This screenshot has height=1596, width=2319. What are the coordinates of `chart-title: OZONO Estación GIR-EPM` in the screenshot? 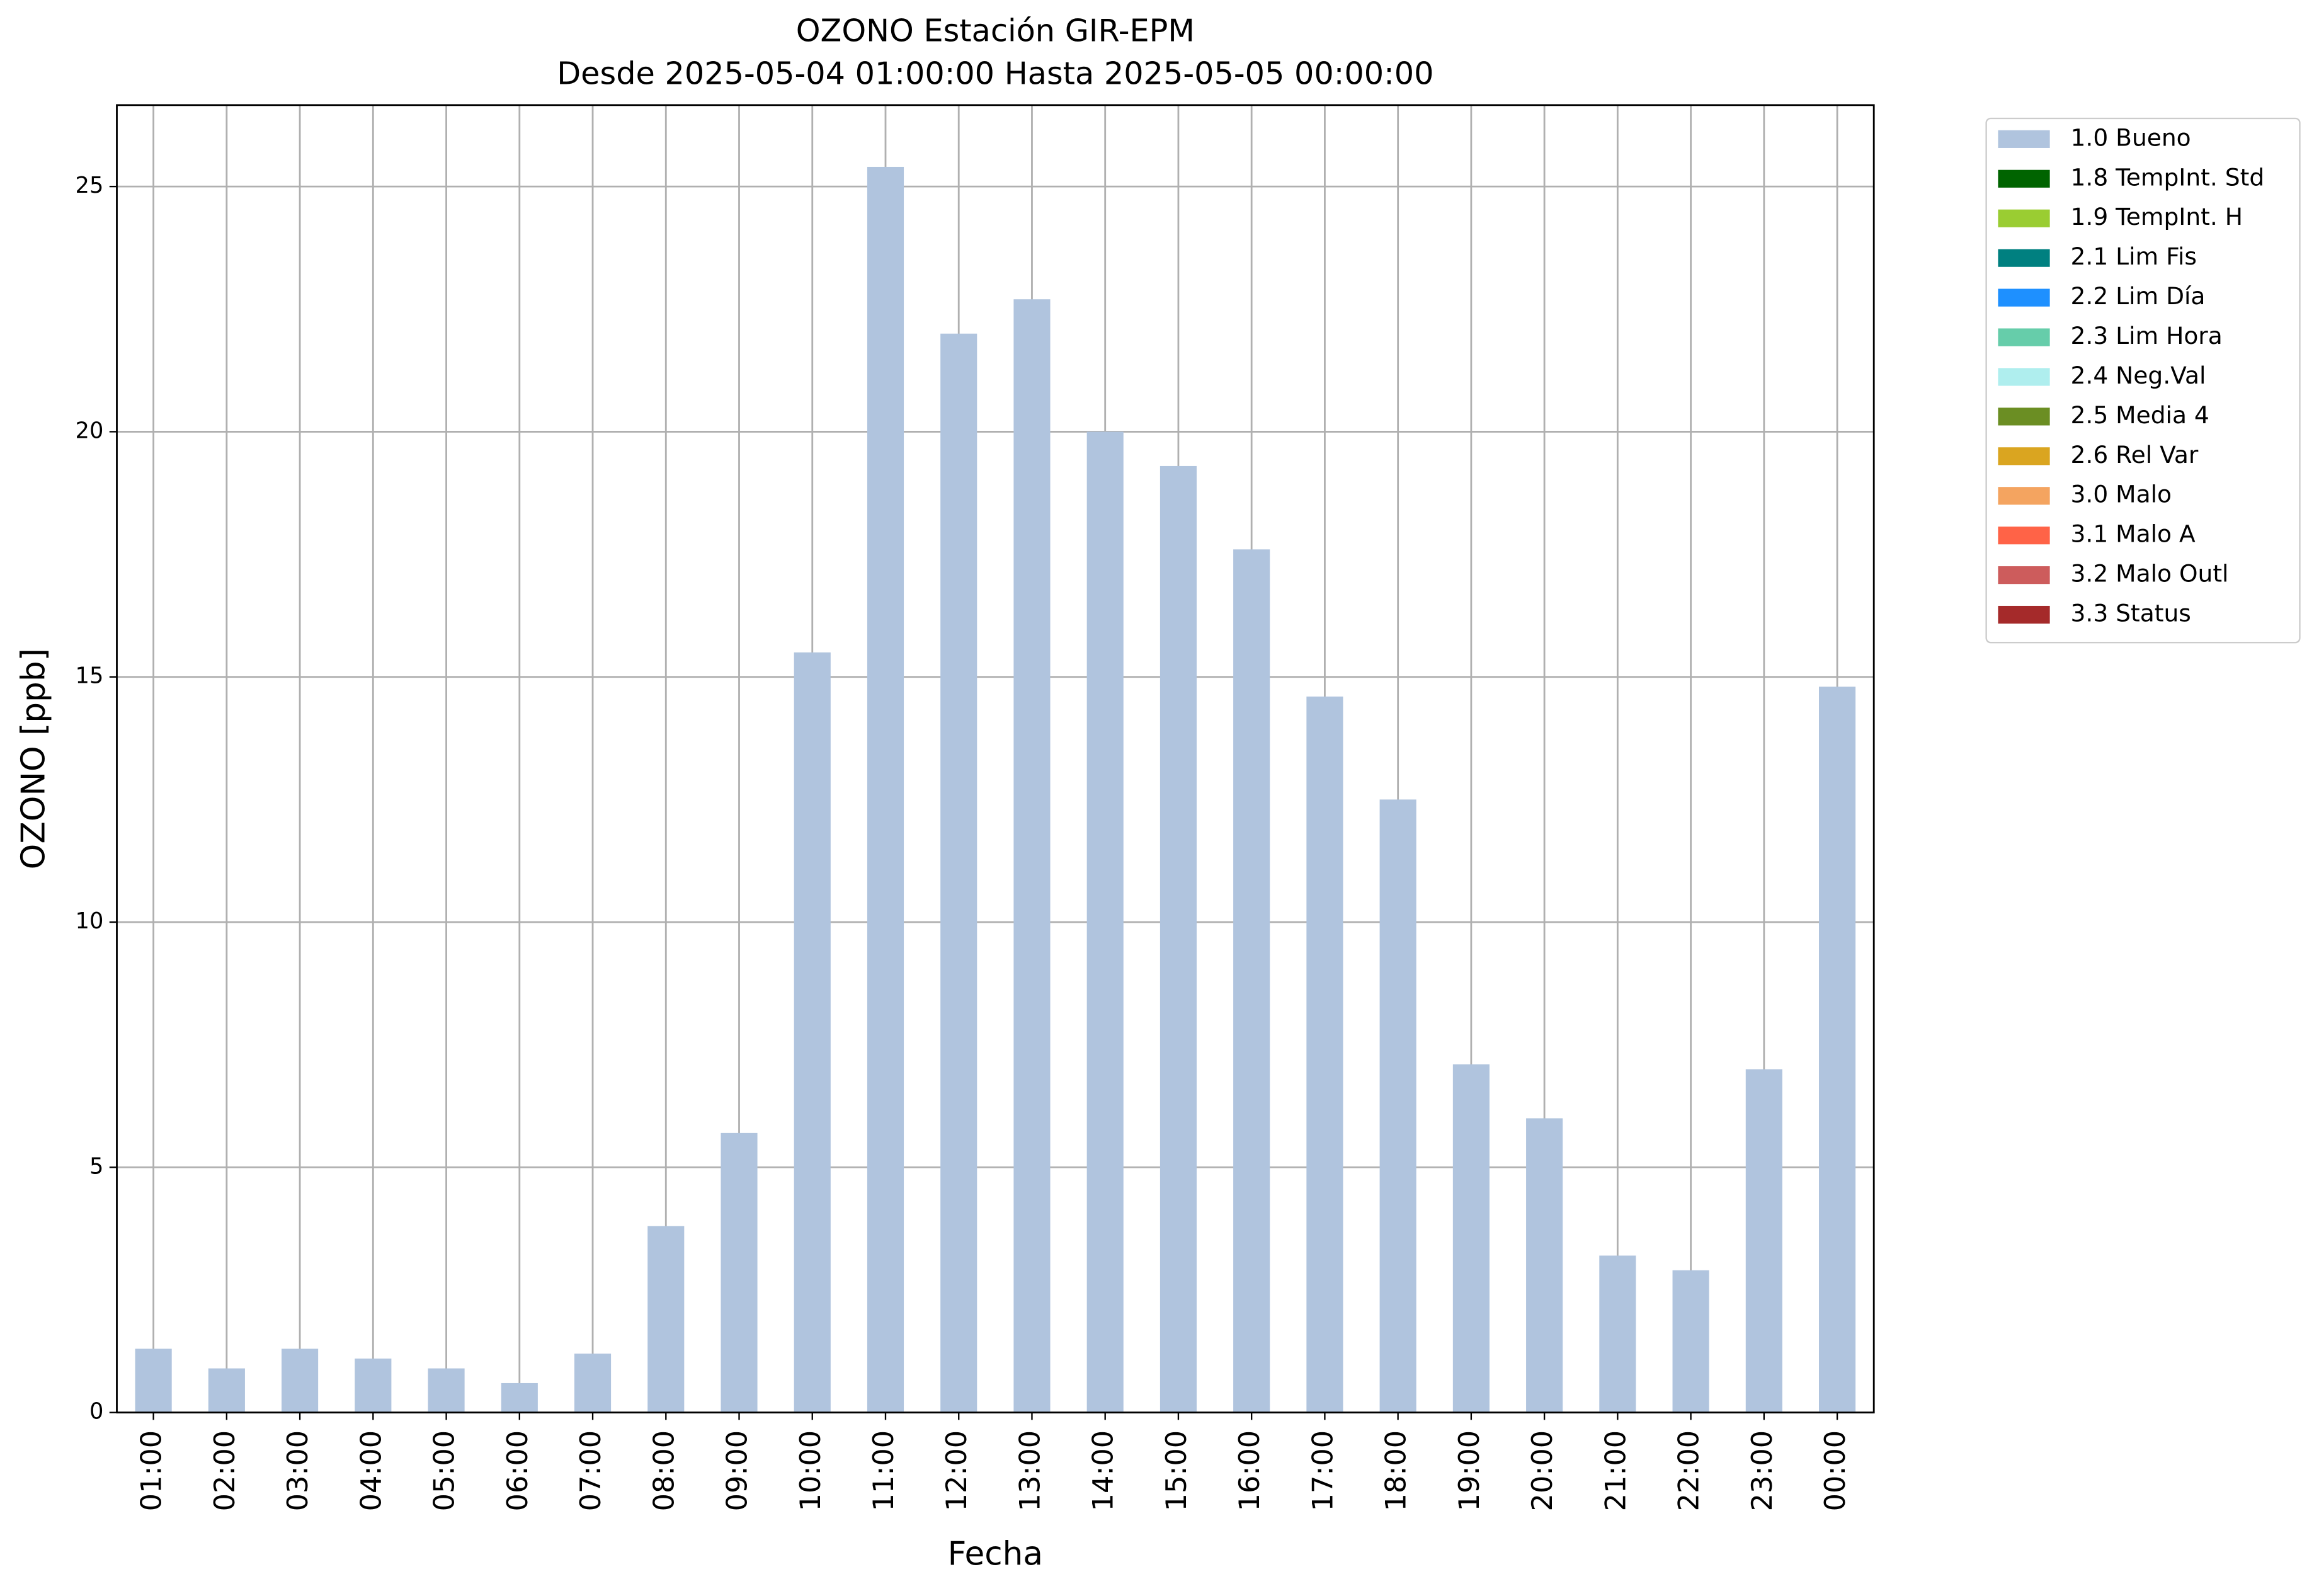 It's located at (995, 30).